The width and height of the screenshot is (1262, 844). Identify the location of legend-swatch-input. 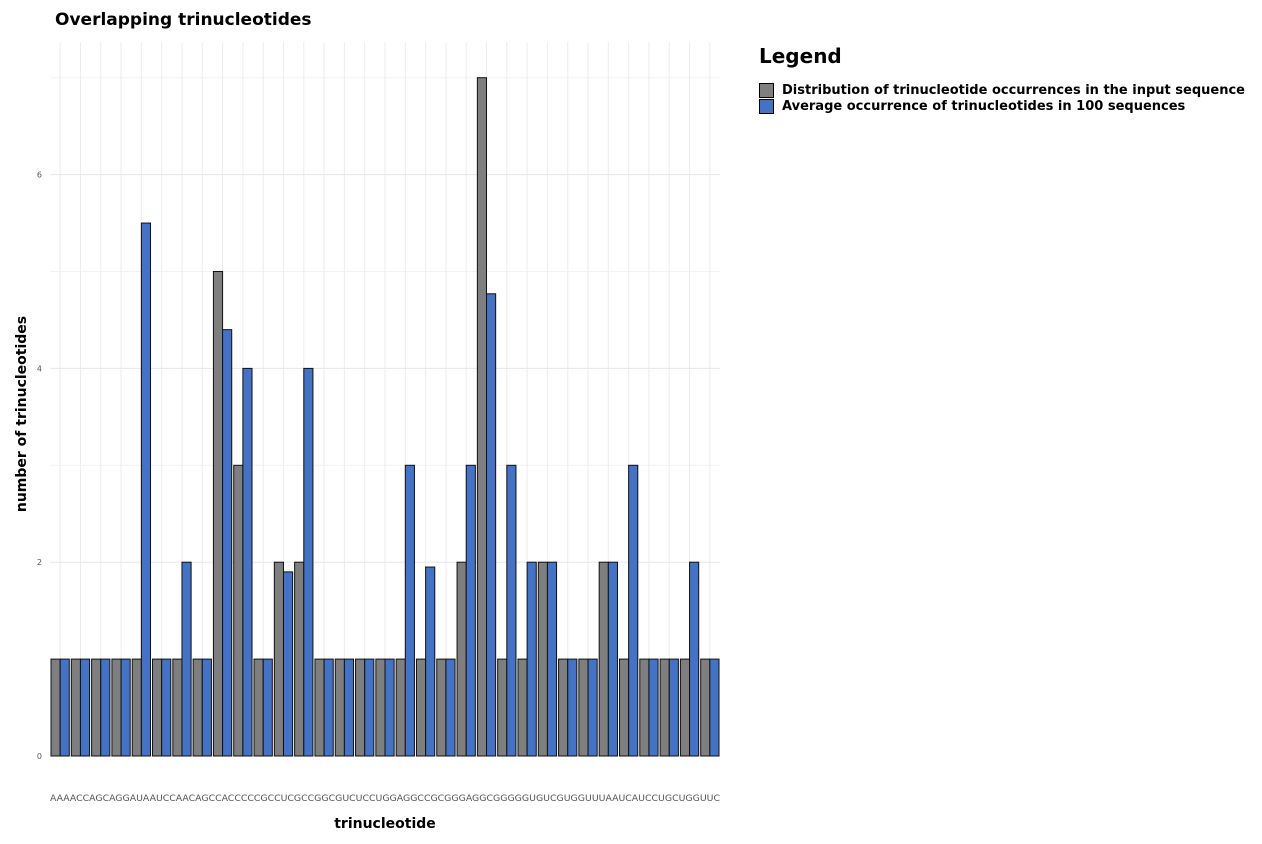
(766, 90).